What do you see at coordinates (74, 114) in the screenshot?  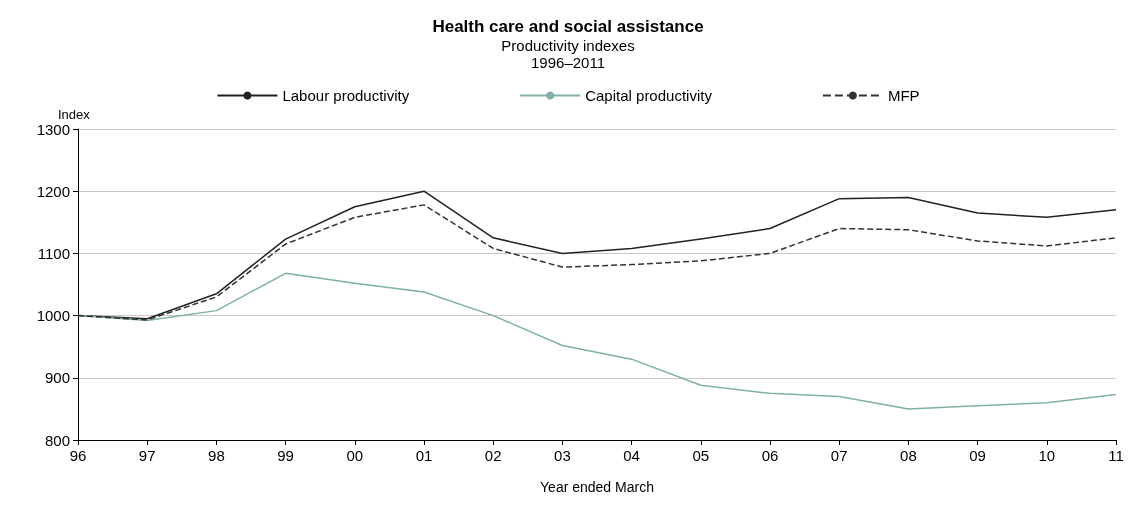 I see `y-axis-title: Index` at bounding box center [74, 114].